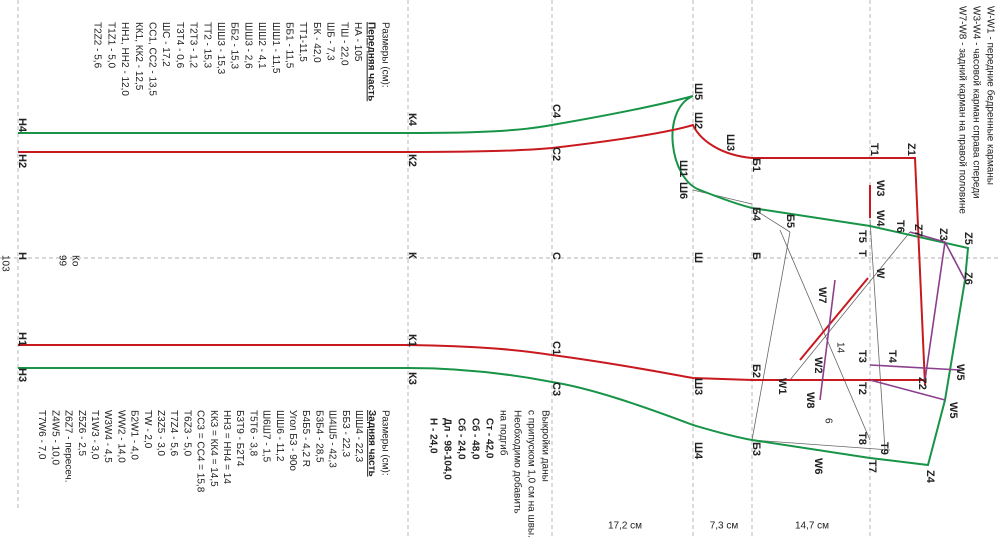 Image resolution: width=1000 pixels, height=538 pixels. What do you see at coordinates (930, 477) in the screenshot?
I see `point-label: Z4` at bounding box center [930, 477].